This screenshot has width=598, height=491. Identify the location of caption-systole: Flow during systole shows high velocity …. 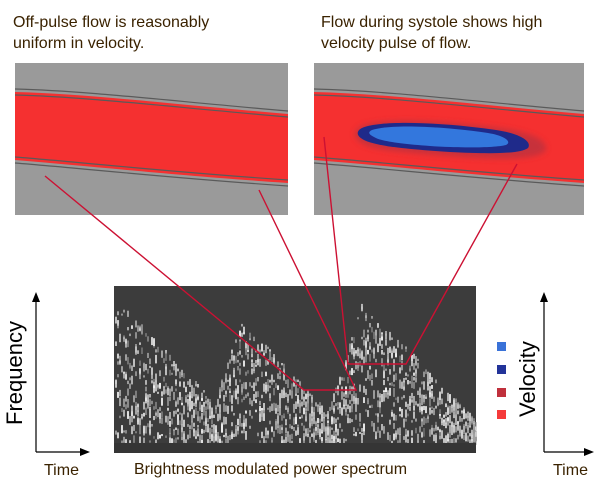
(431, 33).